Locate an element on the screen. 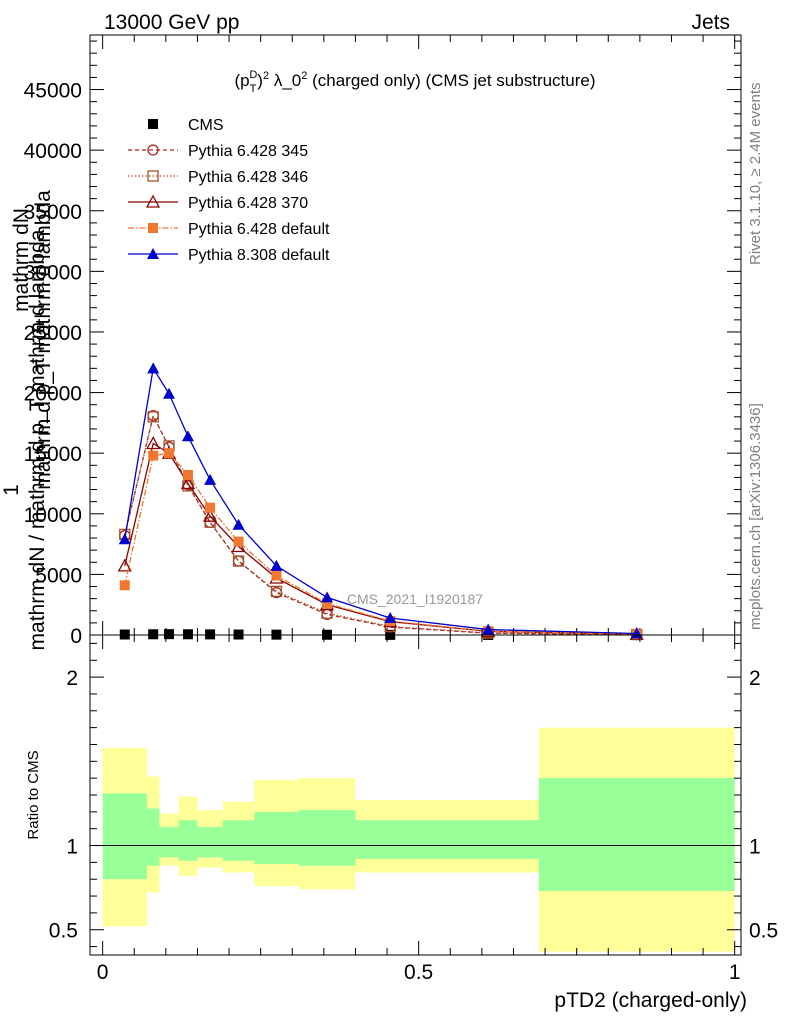  ratio-ytick-label-right: 2 is located at coordinates (755, 678).